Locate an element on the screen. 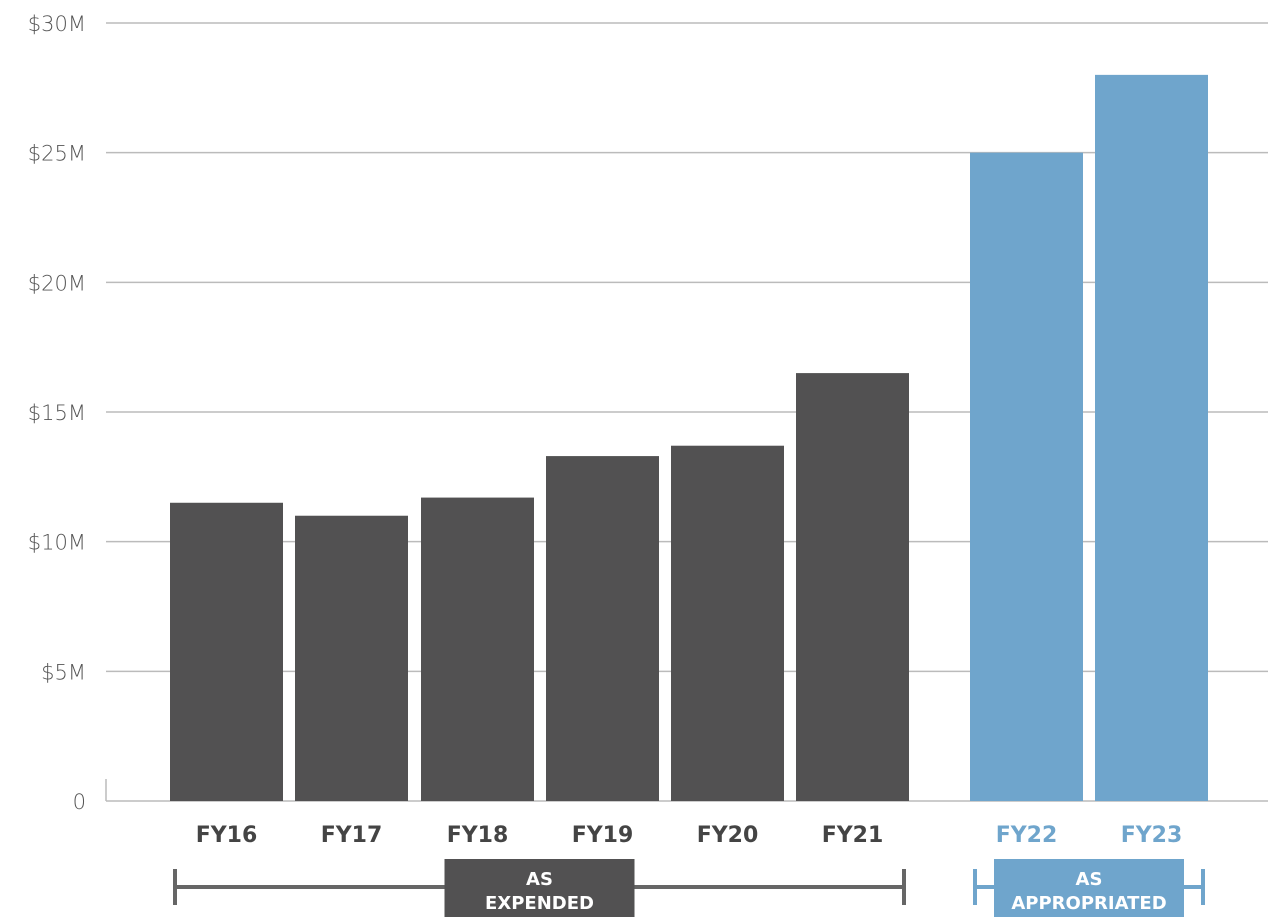  y-tick-label: $10M is located at coordinates (57, 543).